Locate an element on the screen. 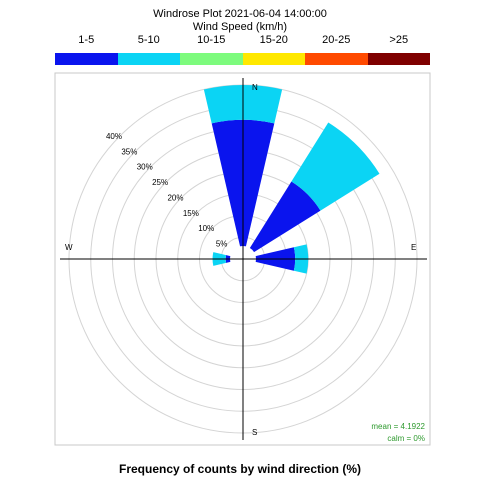 Image resolution: width=480 pixels, height=480 pixels. legend-label-bin-6: >25 is located at coordinates (399, 40).